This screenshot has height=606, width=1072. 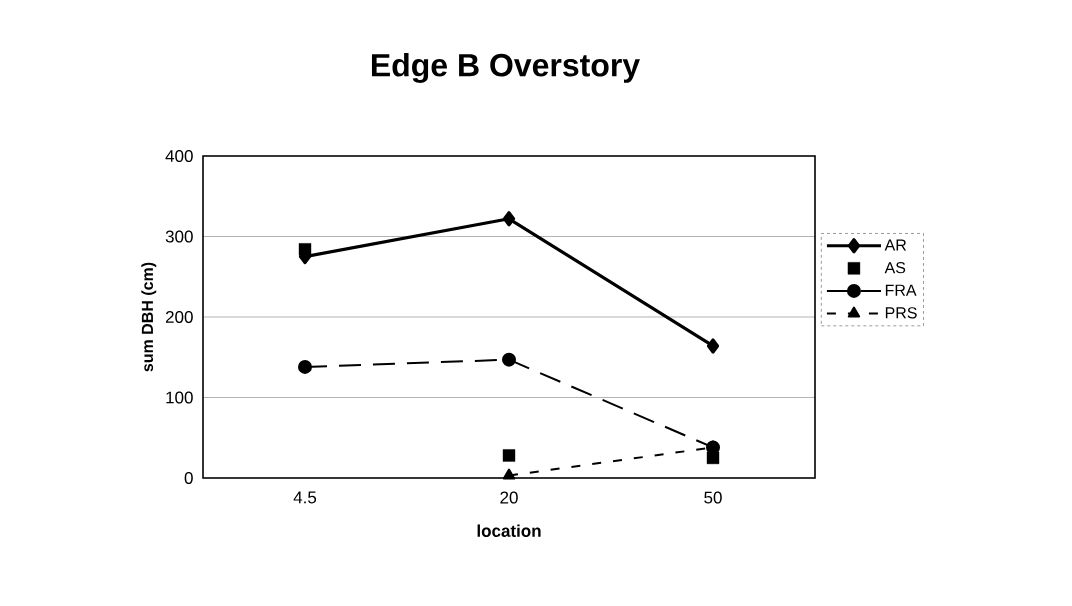 What do you see at coordinates (149, 317) in the screenshot?
I see `y-axis-title: sum DBH (cm)` at bounding box center [149, 317].